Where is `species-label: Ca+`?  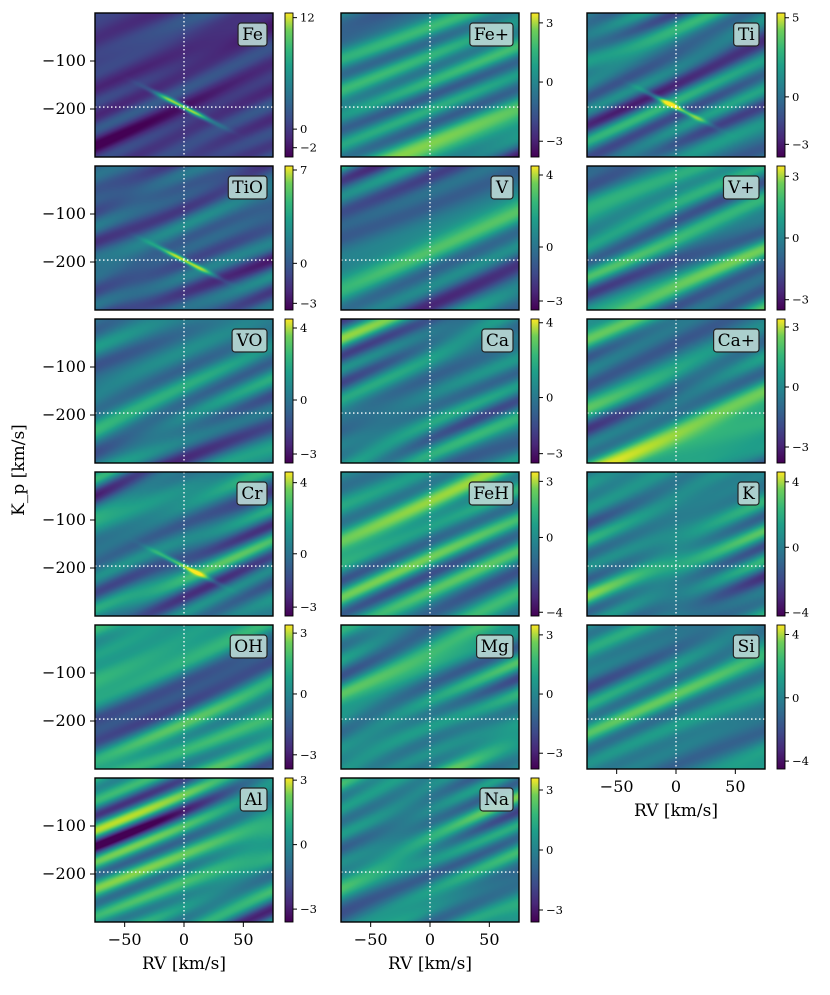 species-label: Ca+ is located at coordinates (736, 341).